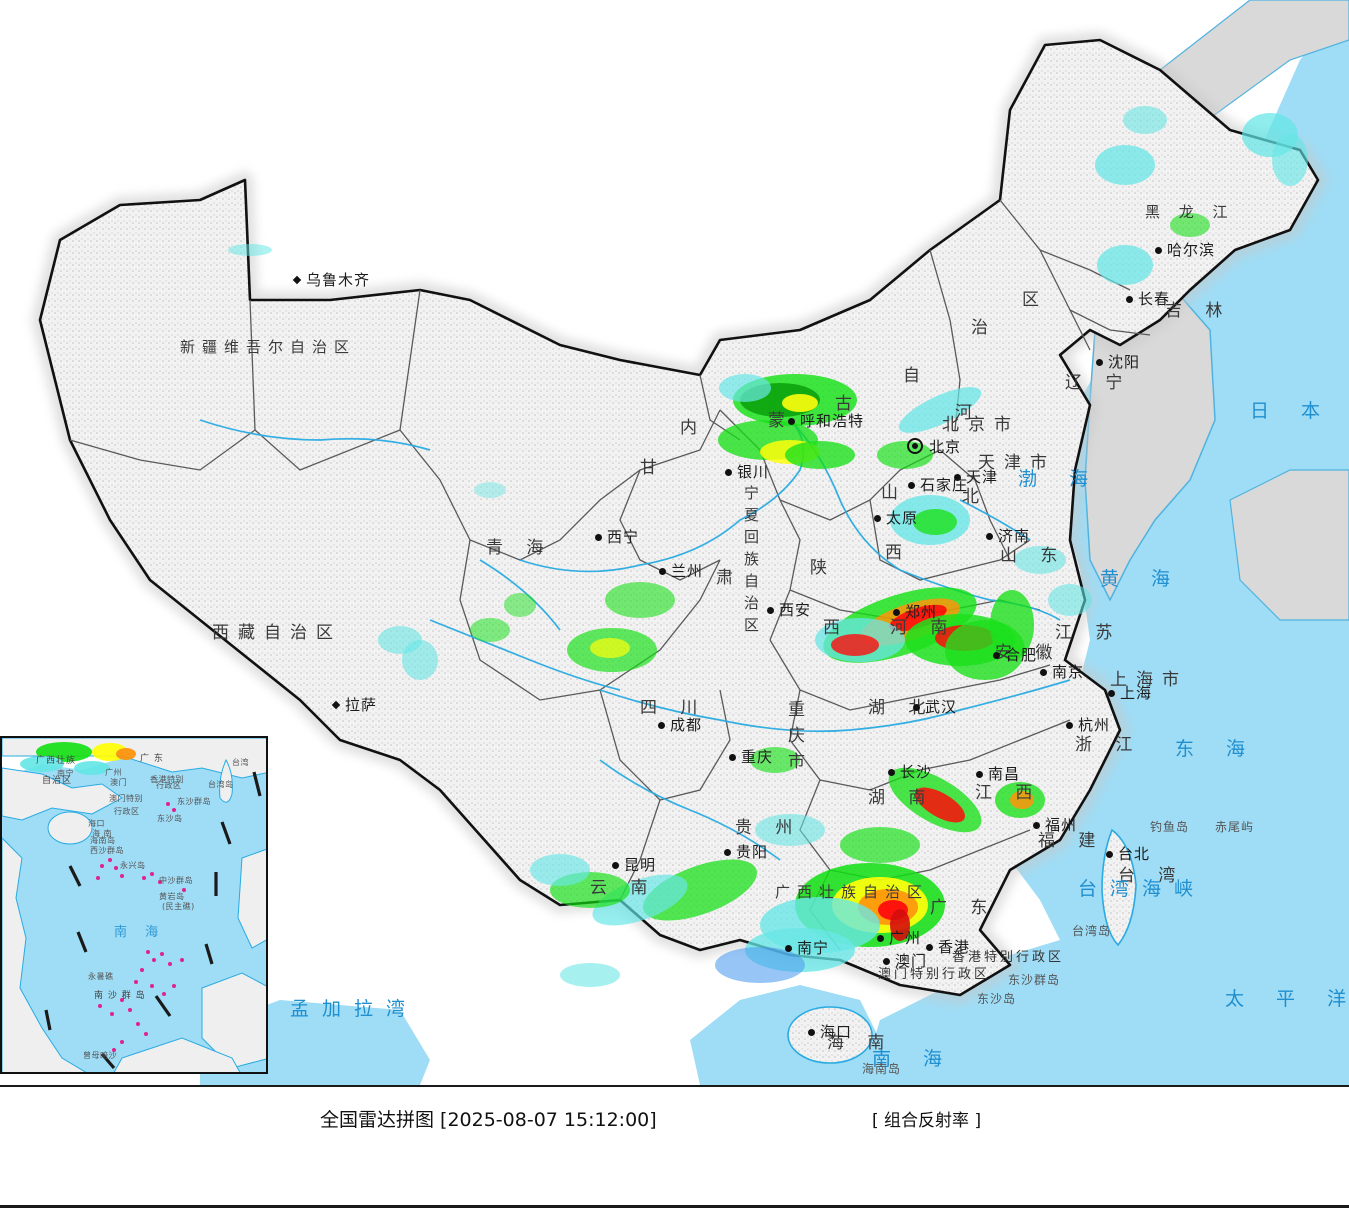 The width and height of the screenshot is (1349, 1208). What do you see at coordinates (927, 1121) in the screenshot?
I see `legend-product-label: [ 组合反射率 ]` at bounding box center [927, 1121].